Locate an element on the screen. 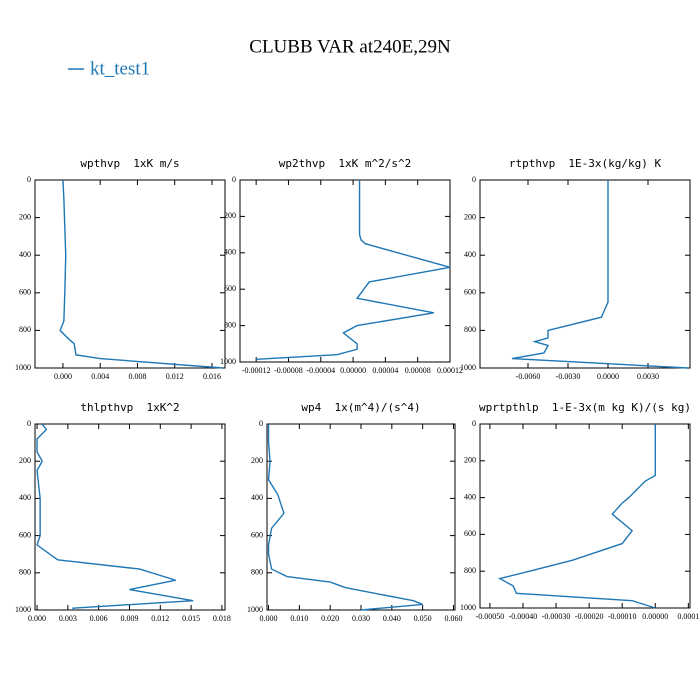  x-tick-label: -0.00010 is located at coordinates (622, 616).